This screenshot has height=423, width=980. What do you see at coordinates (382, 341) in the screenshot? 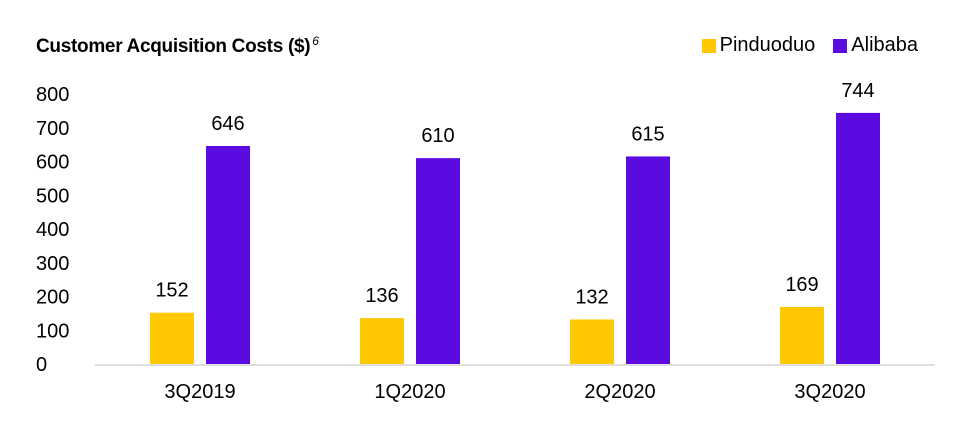
I see `bar-pinduoduo-1q2020` at bounding box center [382, 341].